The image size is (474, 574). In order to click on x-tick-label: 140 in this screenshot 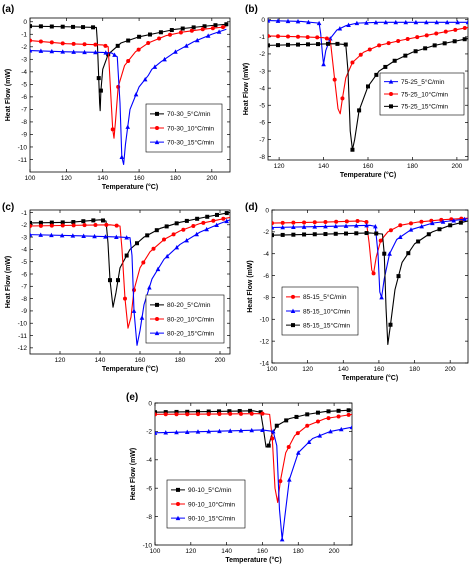, I will do `click(100, 360)`.